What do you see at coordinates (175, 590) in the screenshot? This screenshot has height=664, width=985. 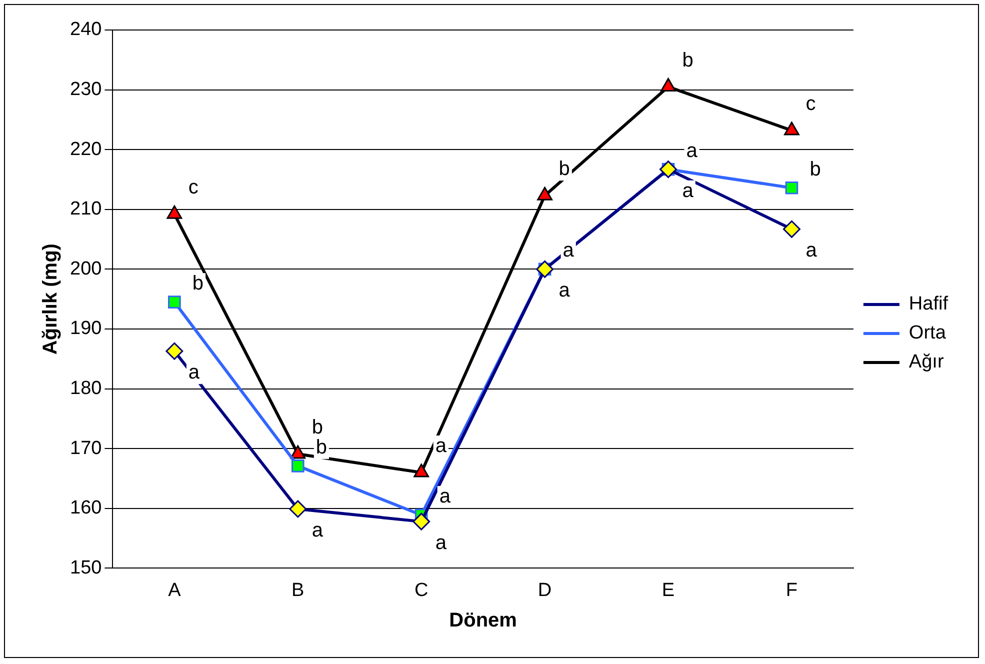 I see `x-tick-label: A` at bounding box center [175, 590].